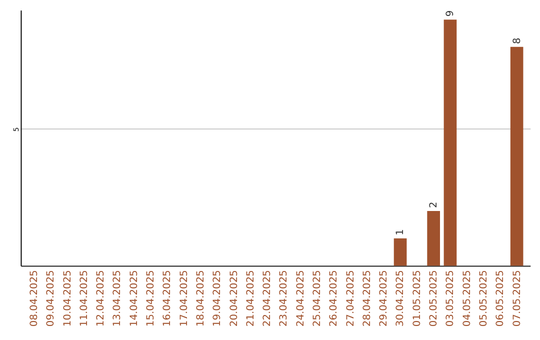 The width and height of the screenshot is (540, 340). What do you see at coordinates (400, 298) in the screenshot?
I see `x-tick-label: 30.04.2025` at bounding box center [400, 298].